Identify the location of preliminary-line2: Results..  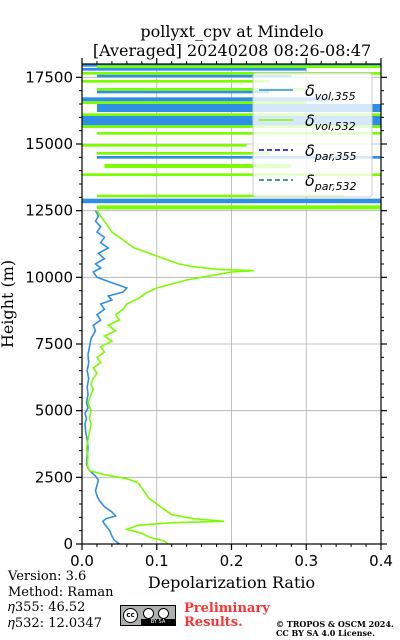
(213, 622).